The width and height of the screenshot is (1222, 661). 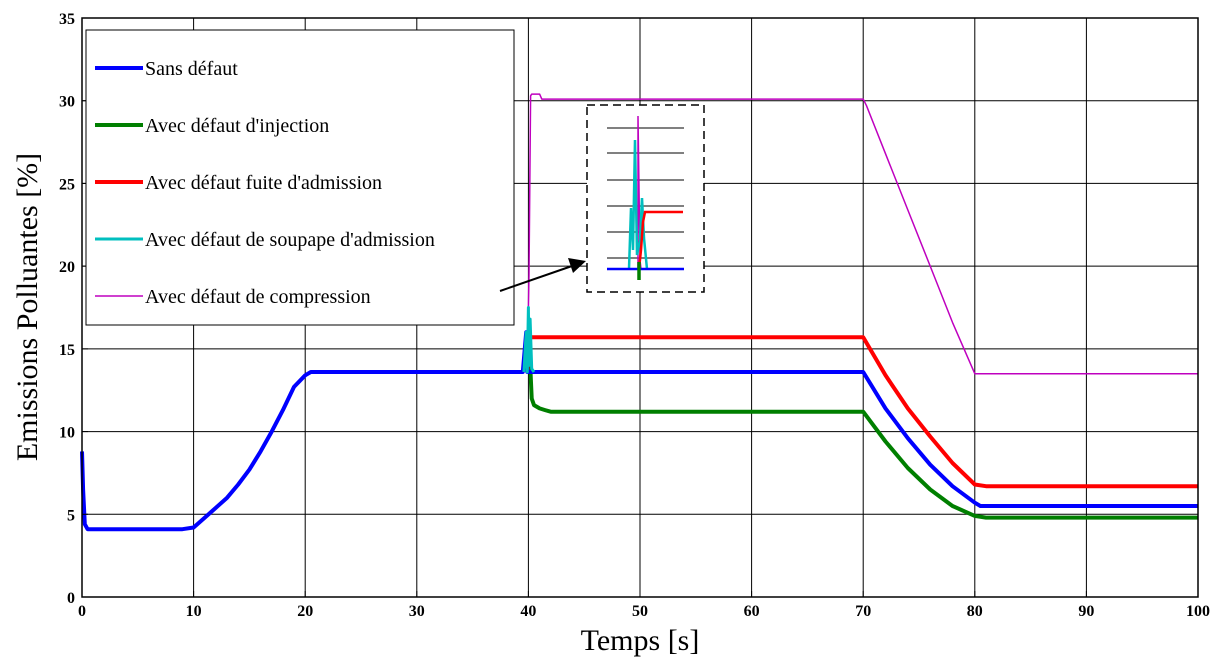 What do you see at coordinates (67, 350) in the screenshot?
I see `y-tick-label: 15` at bounding box center [67, 350].